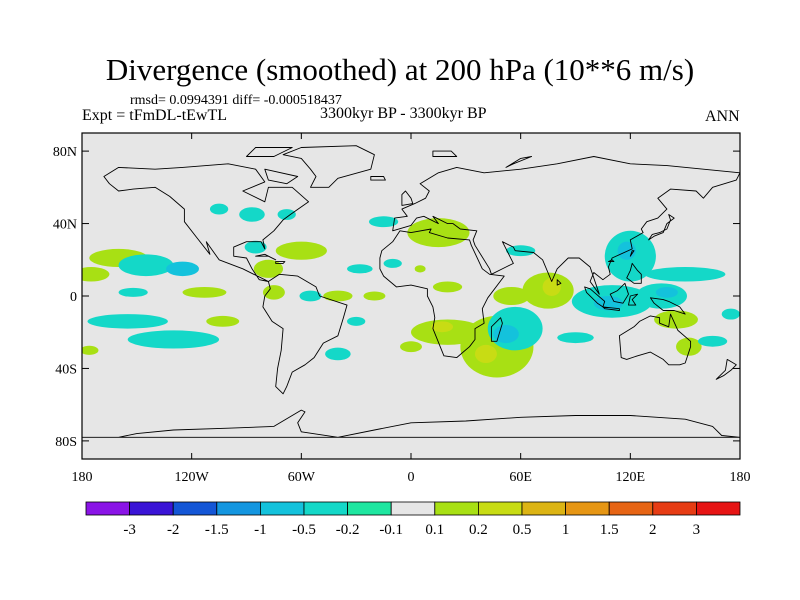  What do you see at coordinates (434, 530) in the screenshot?
I see `colorbar-label: 0.1` at bounding box center [434, 530].